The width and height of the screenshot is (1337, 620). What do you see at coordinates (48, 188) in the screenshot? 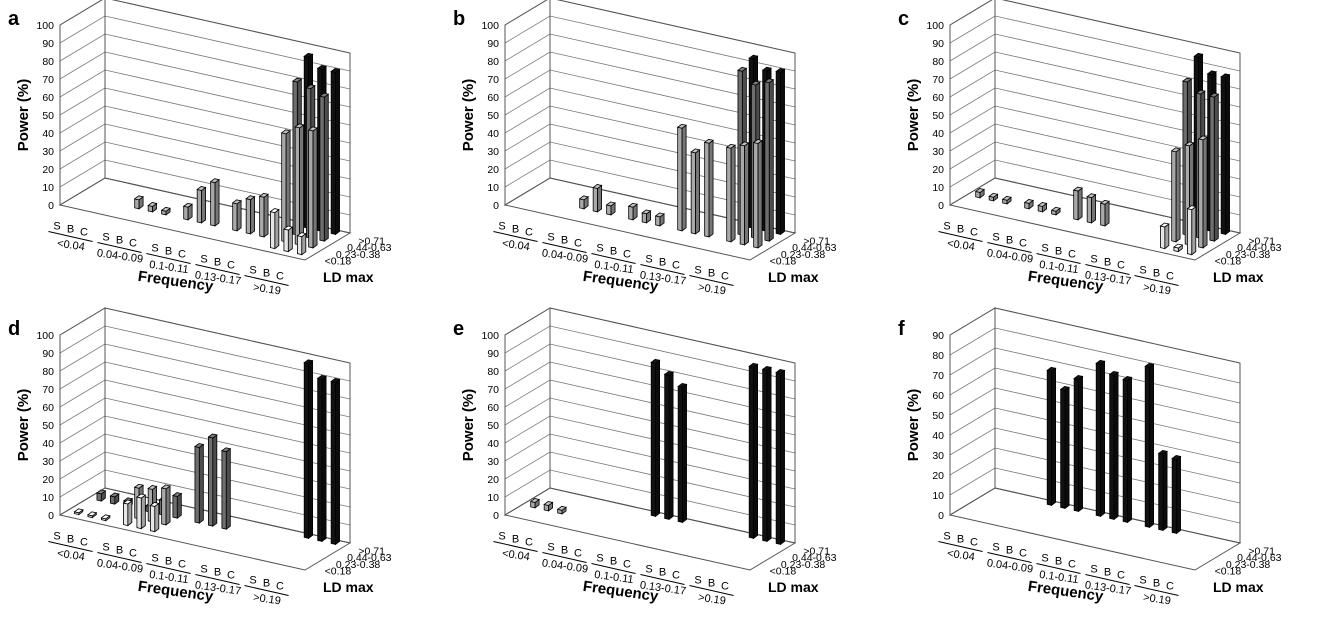
I see `y-tick-label: 10` at bounding box center [48, 188].